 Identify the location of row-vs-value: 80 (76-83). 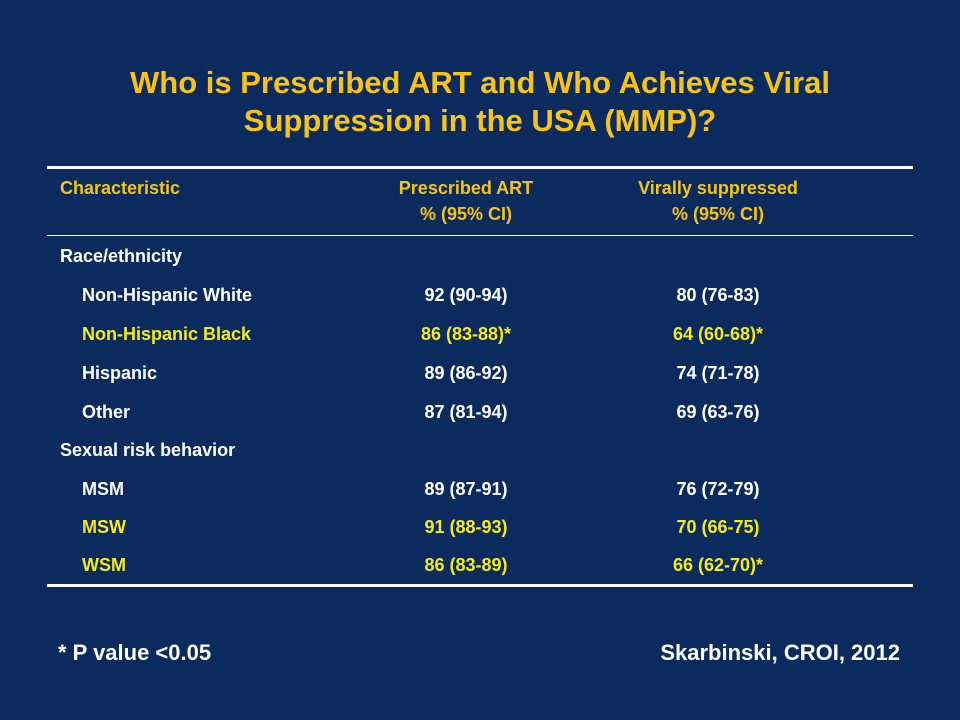
(718, 295).